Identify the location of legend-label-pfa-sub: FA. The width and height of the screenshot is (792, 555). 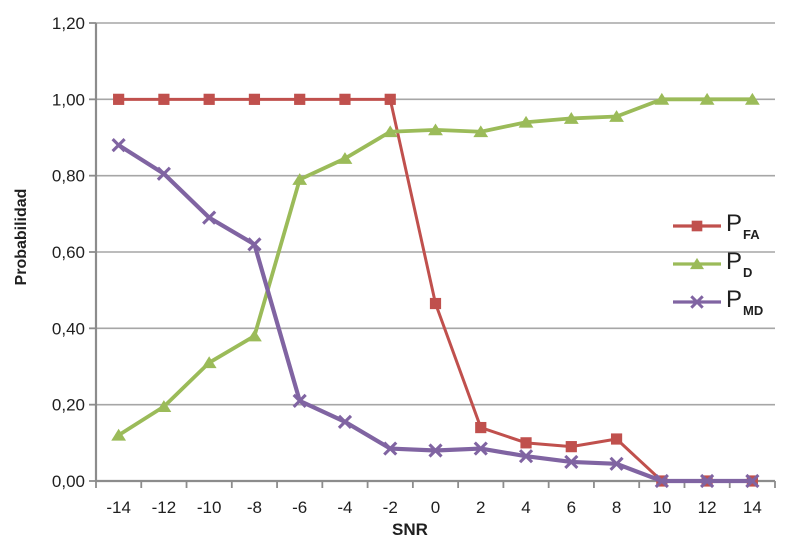
(751, 234).